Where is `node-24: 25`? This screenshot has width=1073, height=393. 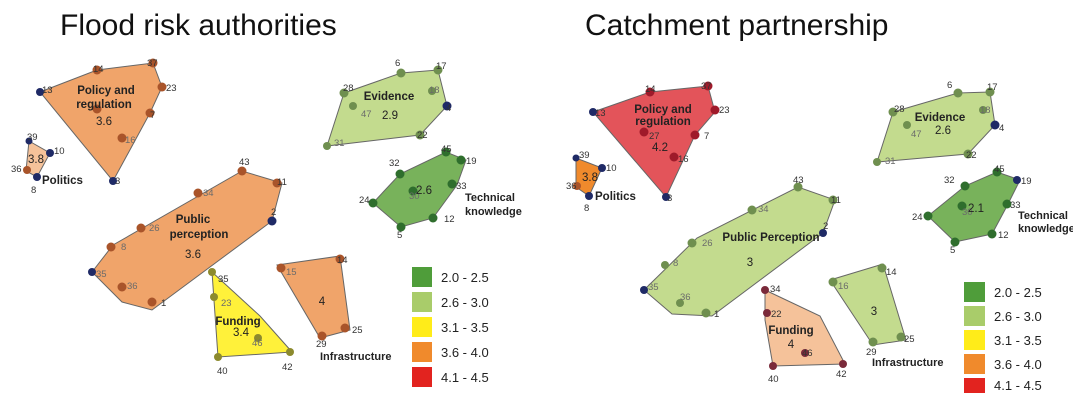 node-24: 25 is located at coordinates (909, 339).